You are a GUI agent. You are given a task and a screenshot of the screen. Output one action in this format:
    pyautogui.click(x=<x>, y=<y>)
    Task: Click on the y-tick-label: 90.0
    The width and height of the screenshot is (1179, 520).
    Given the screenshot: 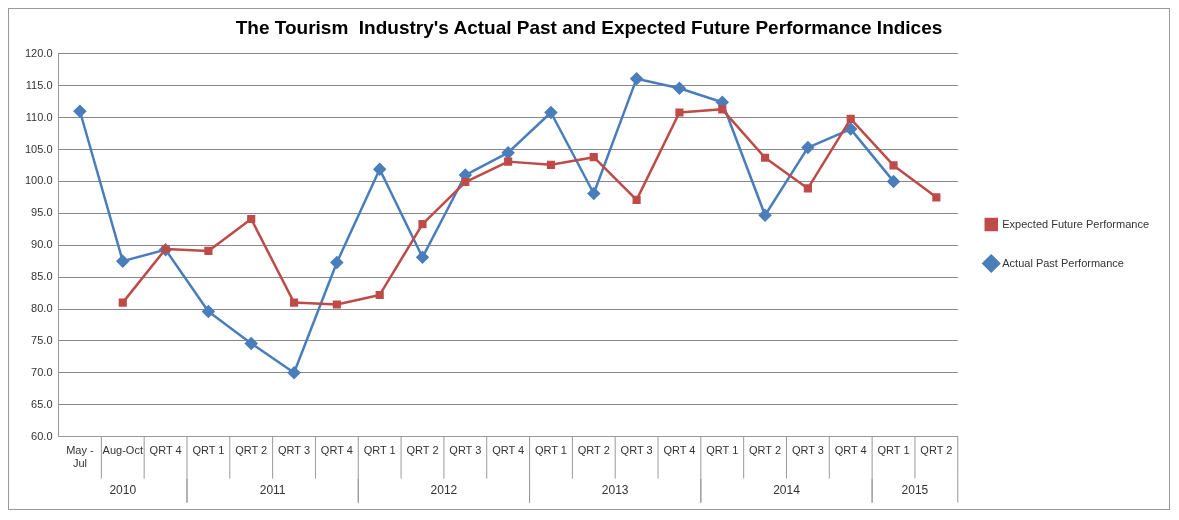 What is the action you would take?
    pyautogui.click(x=42, y=244)
    